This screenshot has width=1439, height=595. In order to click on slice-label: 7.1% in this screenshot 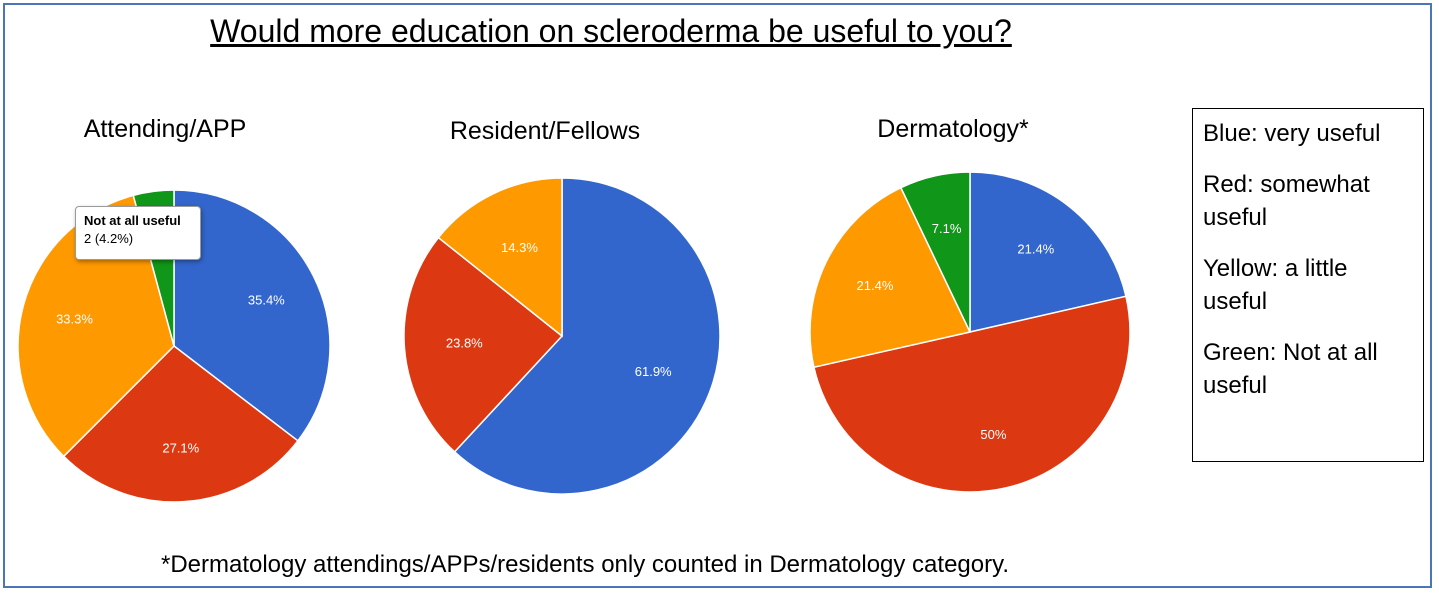, I will do `click(947, 228)`.